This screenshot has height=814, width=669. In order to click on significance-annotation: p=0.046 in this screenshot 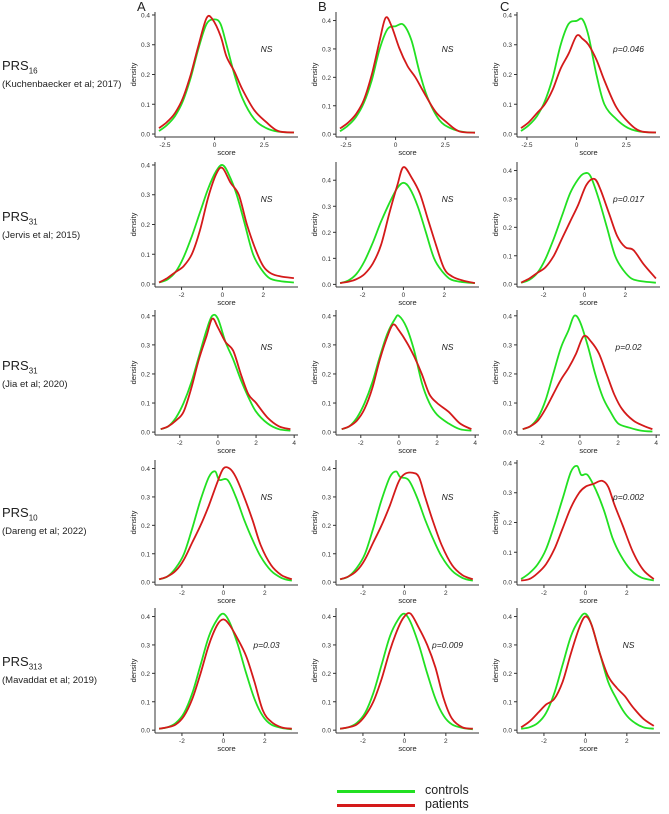, I will do `click(628, 49)`.